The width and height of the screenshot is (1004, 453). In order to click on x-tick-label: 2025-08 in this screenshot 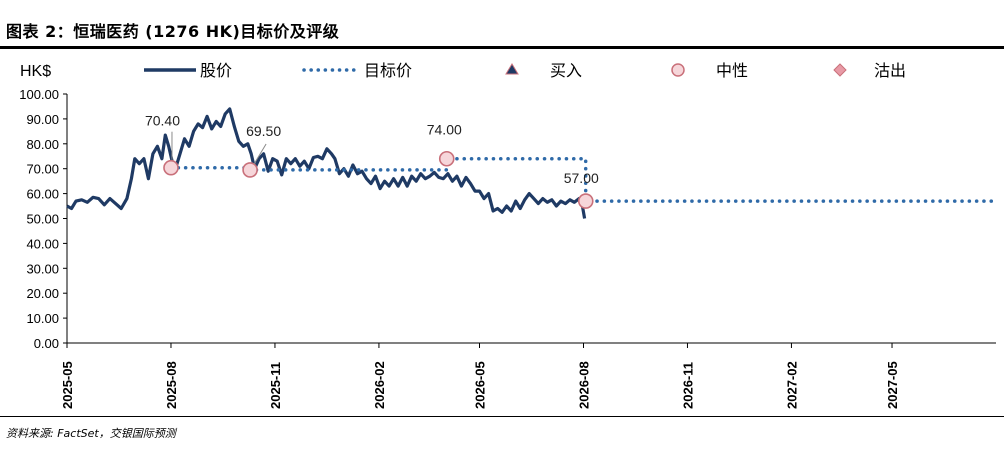, I will do `click(171, 385)`.